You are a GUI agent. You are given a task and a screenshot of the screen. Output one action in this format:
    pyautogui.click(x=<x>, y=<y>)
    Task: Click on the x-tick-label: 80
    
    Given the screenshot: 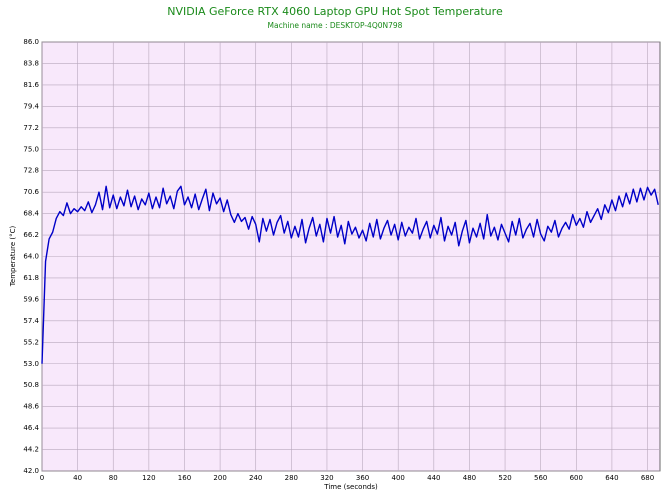 What is the action you would take?
    pyautogui.click(x=113, y=478)
    